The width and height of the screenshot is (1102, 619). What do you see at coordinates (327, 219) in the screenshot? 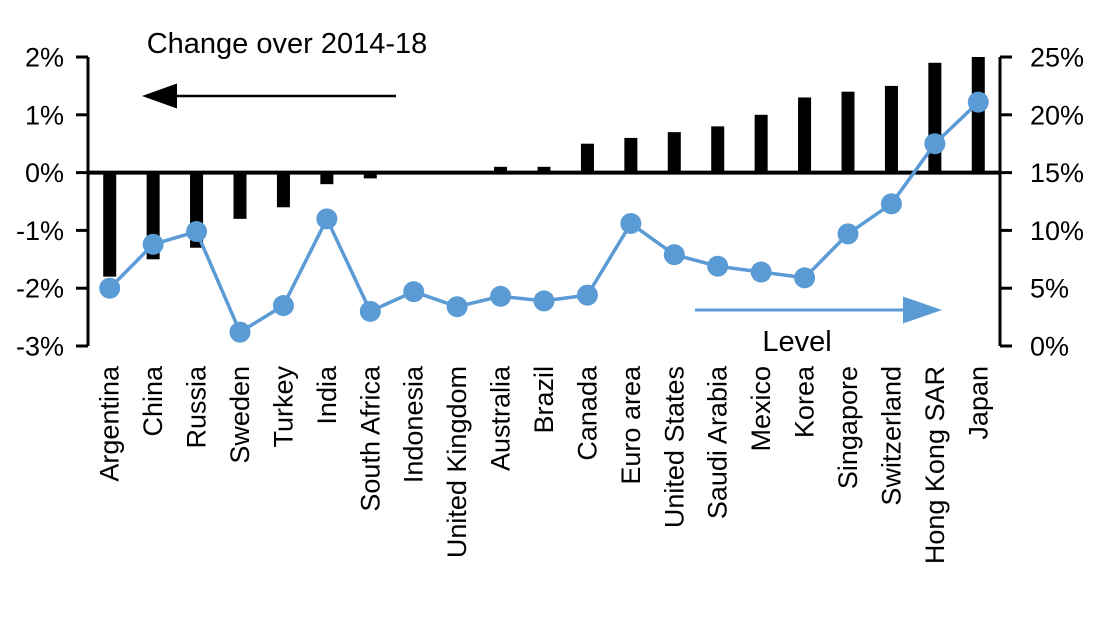
I see `level-marker-India` at bounding box center [327, 219].